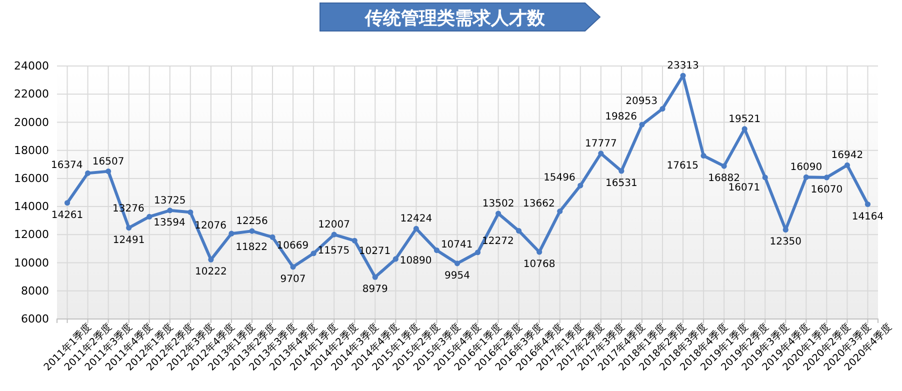 This screenshot has width=902, height=391. Describe the element at coordinates (786, 242) in the screenshot. I see `data-label: 12350` at that location.